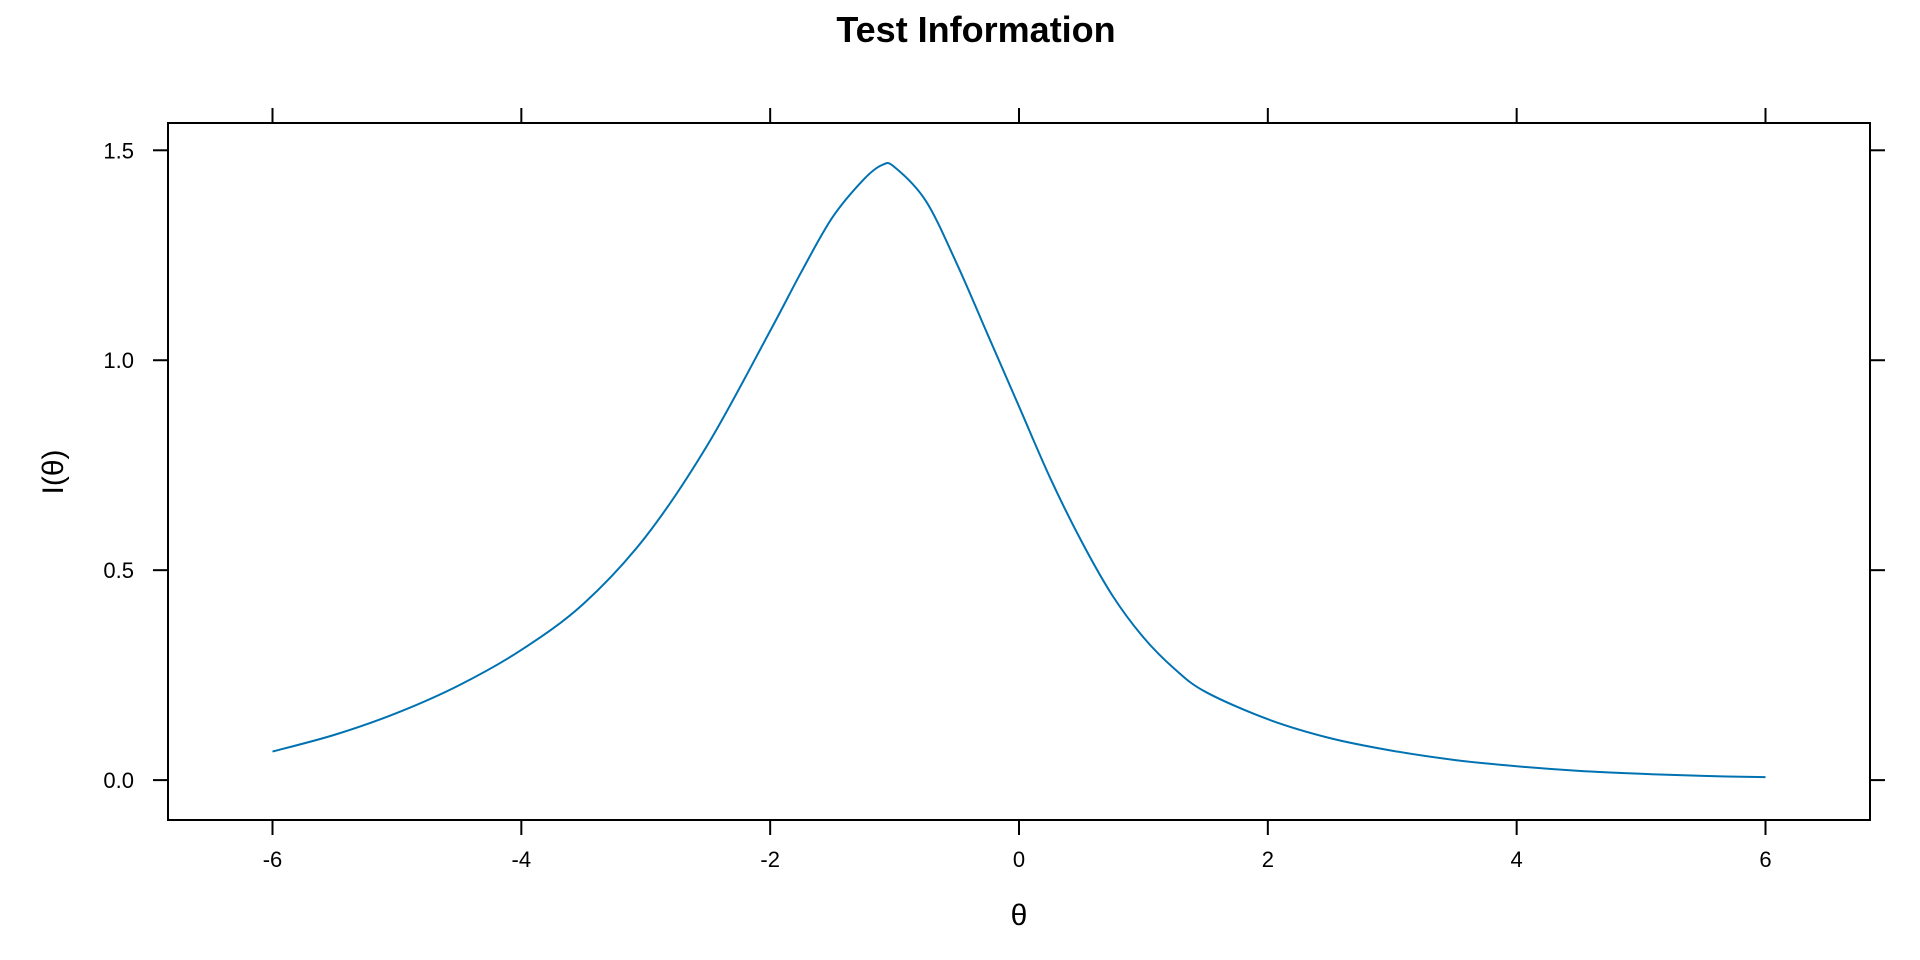 This screenshot has width=1920, height=960. I want to click on y-tick-label: 0.5, so click(118, 570).